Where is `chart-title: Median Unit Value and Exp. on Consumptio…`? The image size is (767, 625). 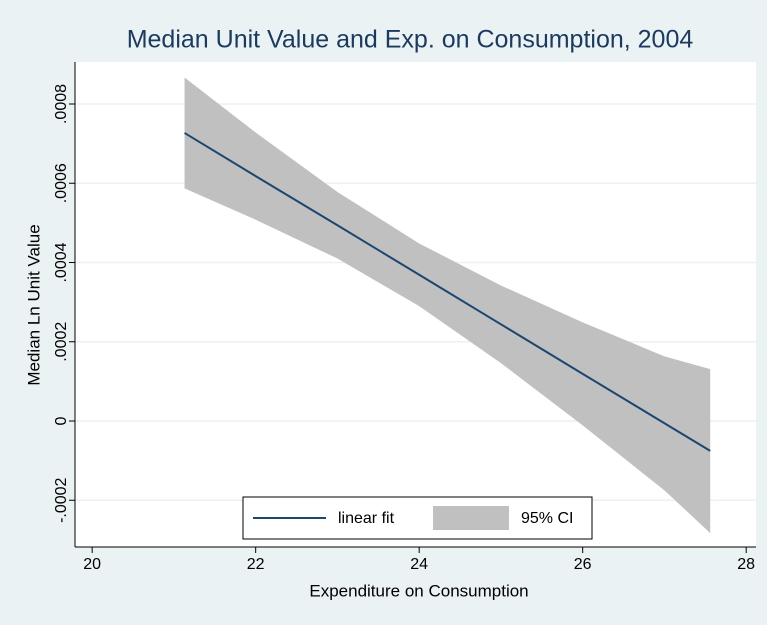 chart-title: Median Unit Value and Exp. on Consumptio… is located at coordinates (410, 40).